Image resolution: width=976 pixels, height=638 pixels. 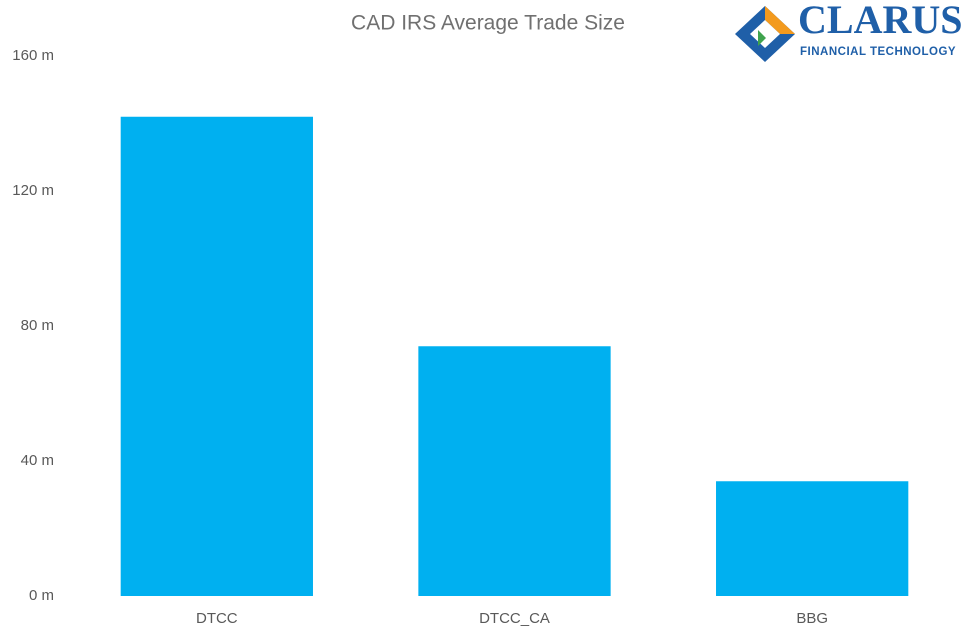 I want to click on logo-name: CLARUS, so click(x=880, y=21).